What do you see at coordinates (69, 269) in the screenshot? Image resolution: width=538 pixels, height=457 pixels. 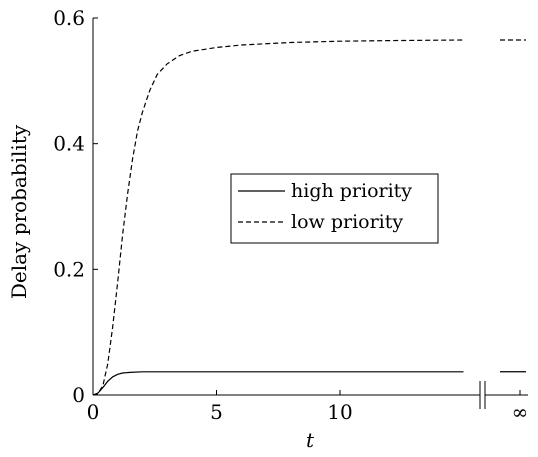 I see `y-tick-label: 0.2` at bounding box center [69, 269].